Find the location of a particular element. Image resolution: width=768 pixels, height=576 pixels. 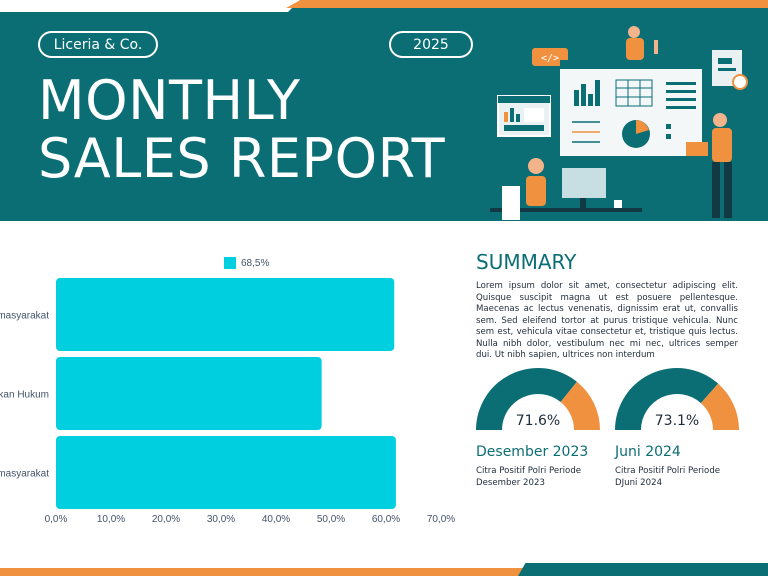

year-badge: 2025 is located at coordinates (431, 44).